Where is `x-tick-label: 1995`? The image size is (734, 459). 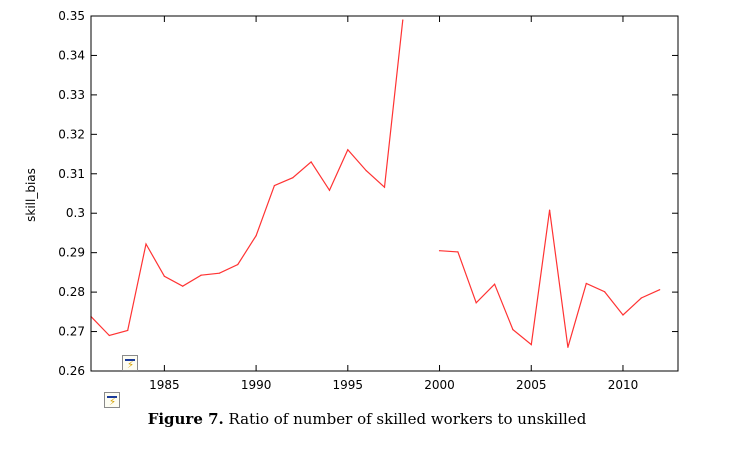
x-tick-label: 1995 is located at coordinates (348, 385).